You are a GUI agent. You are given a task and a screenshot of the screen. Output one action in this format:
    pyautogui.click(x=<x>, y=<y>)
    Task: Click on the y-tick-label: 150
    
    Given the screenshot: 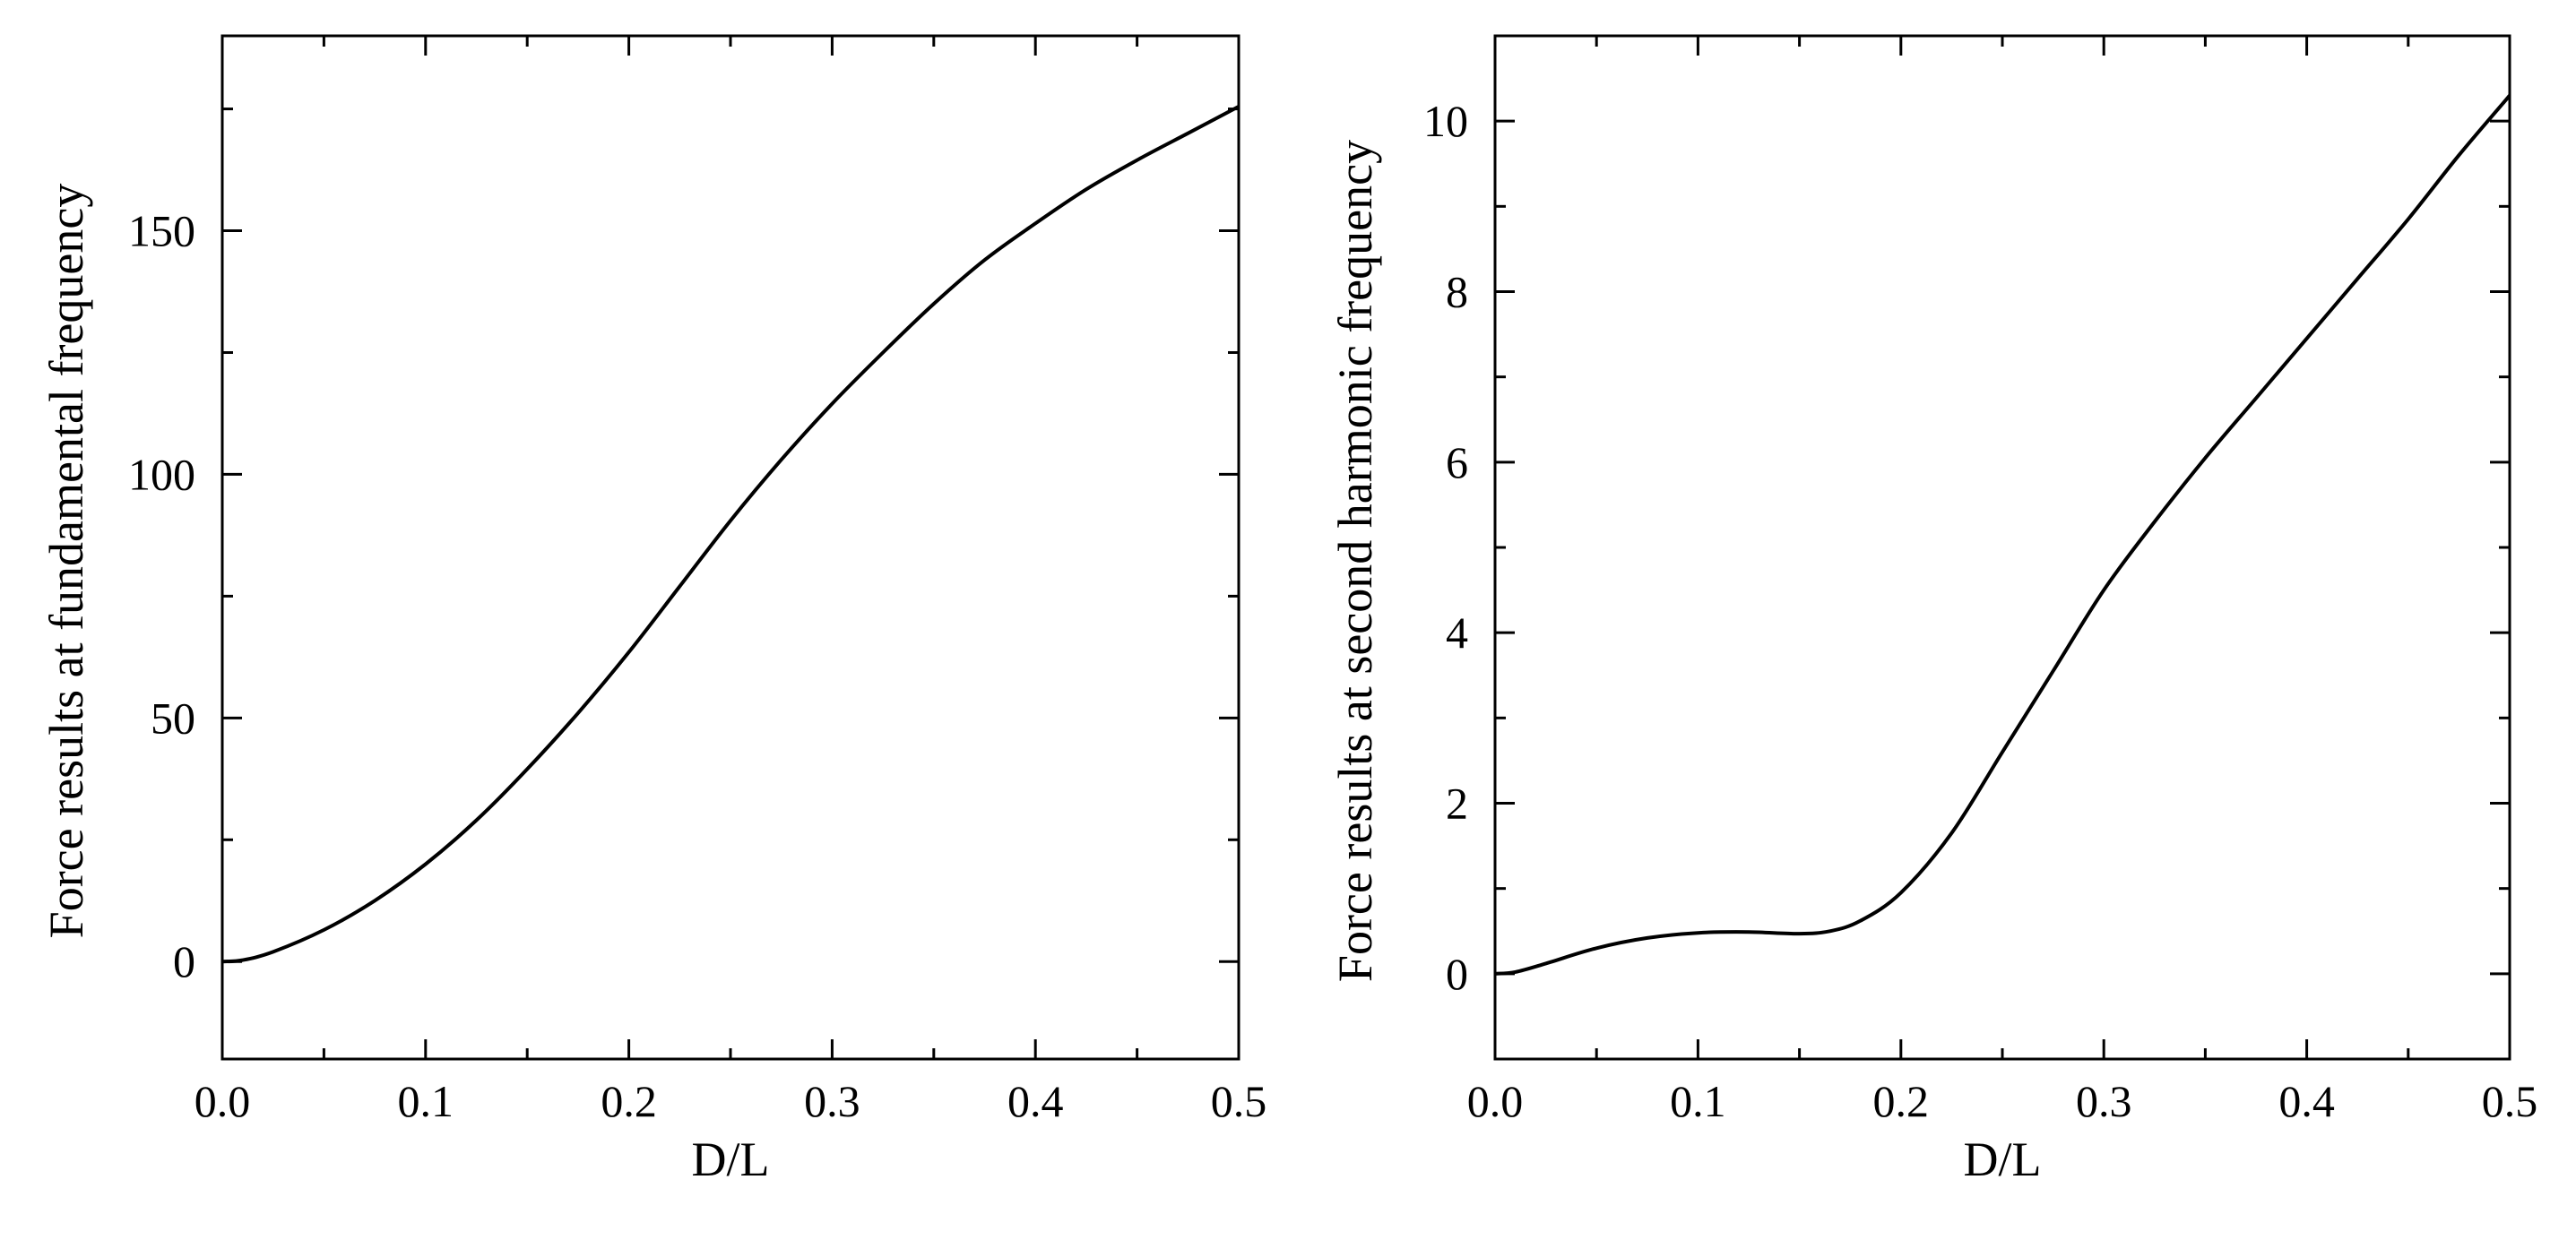 What is the action you would take?
    pyautogui.click(x=161, y=231)
    